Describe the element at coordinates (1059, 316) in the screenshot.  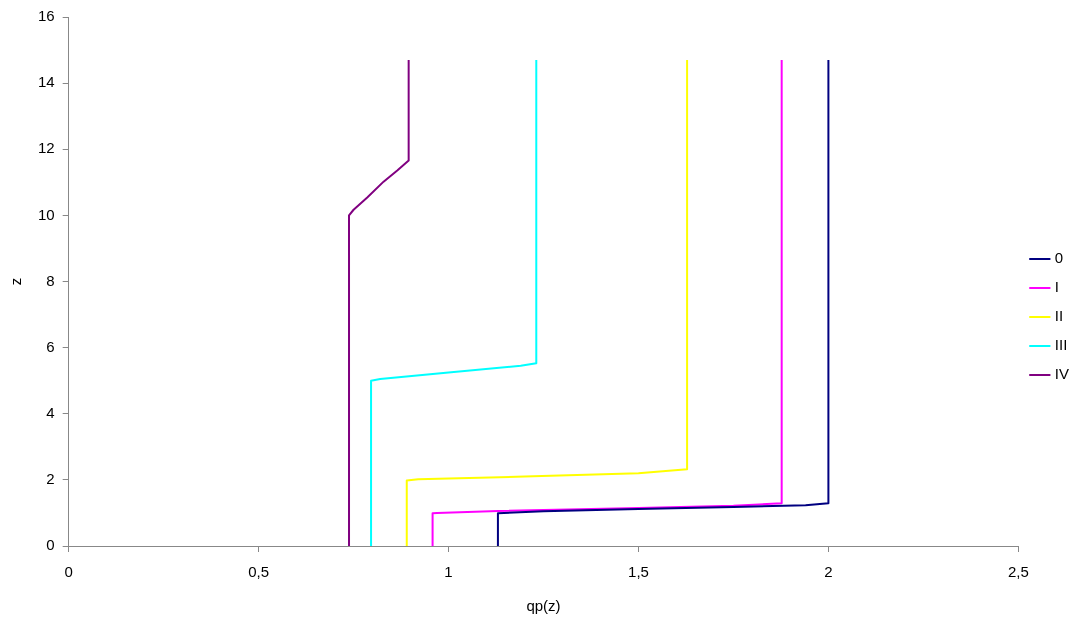
I see `legend-label: II` at that location.